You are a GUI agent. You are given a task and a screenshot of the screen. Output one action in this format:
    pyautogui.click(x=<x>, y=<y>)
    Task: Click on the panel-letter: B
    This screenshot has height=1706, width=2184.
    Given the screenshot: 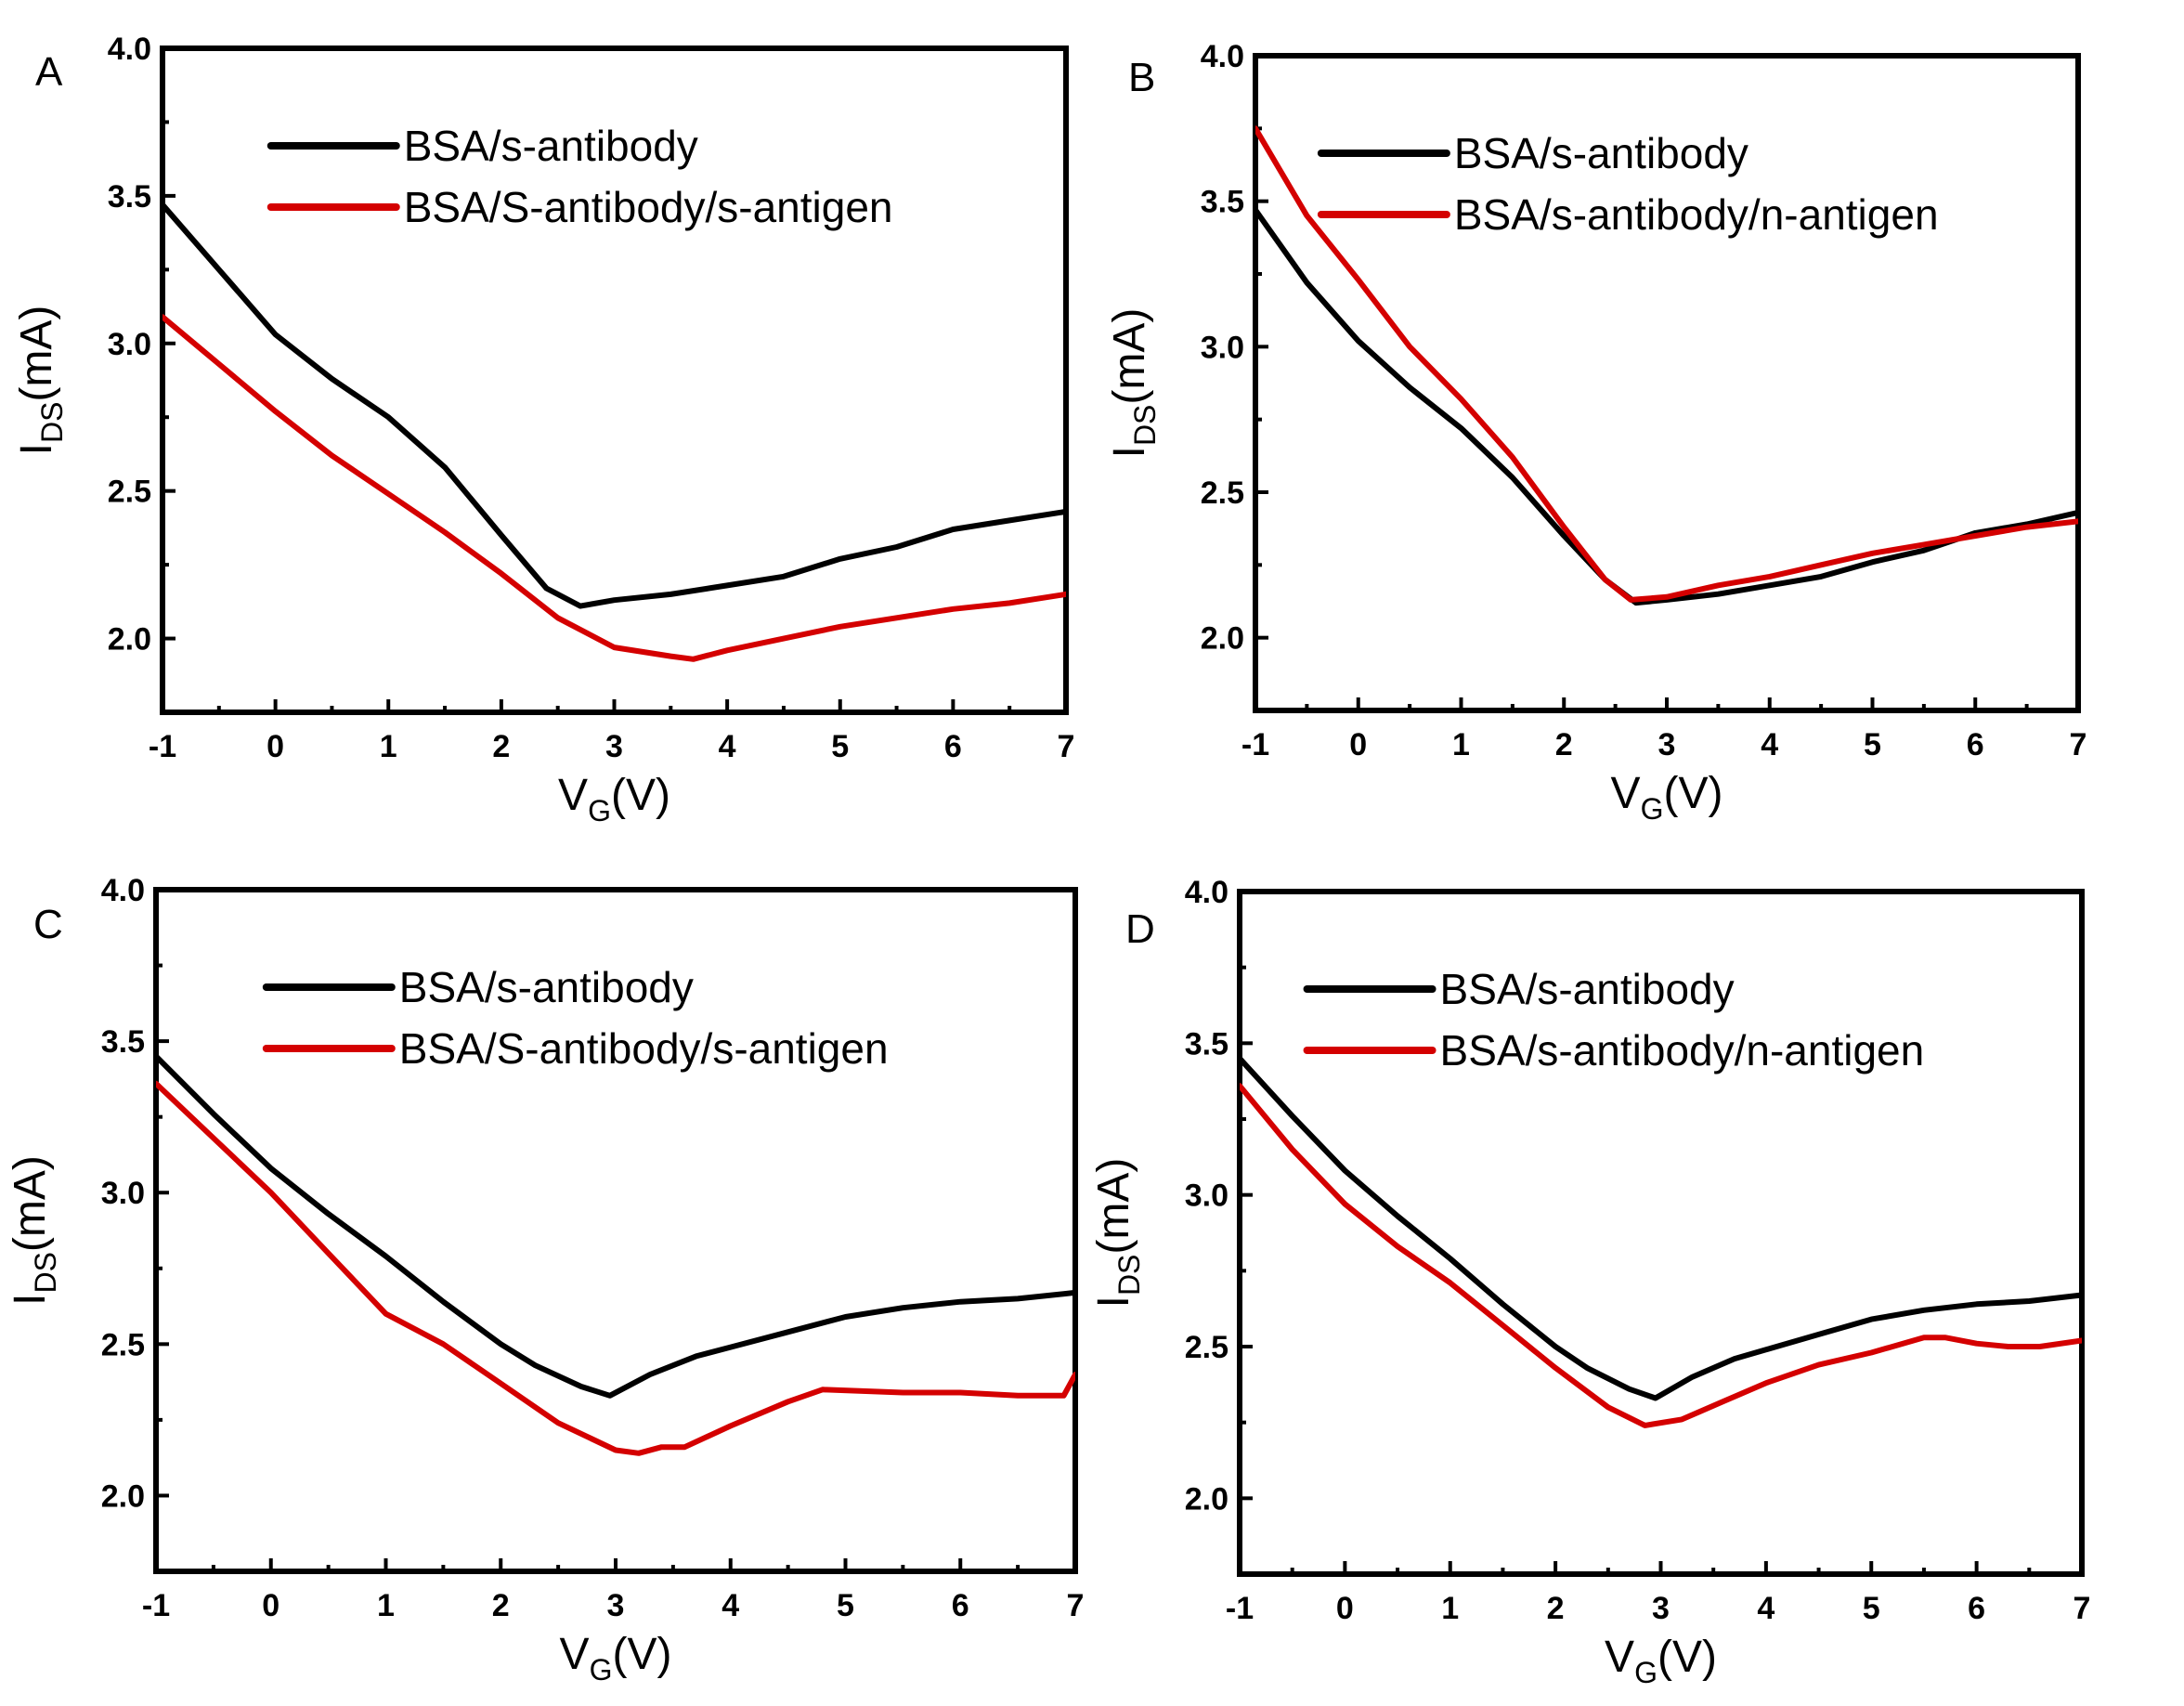 What is the action you would take?
    pyautogui.click(x=1141, y=77)
    